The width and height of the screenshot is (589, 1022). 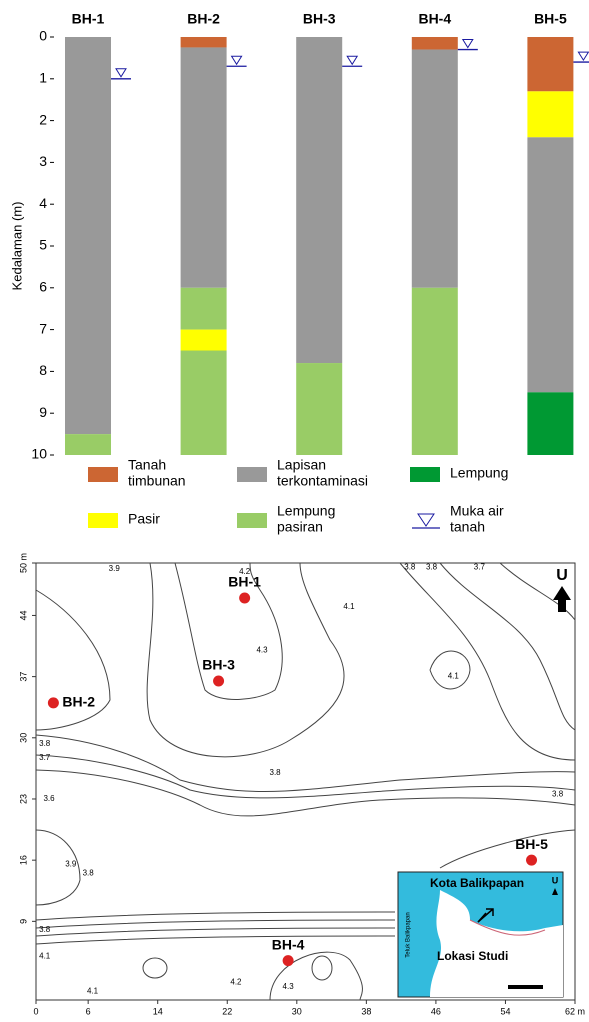 I want to click on x-tick-label: 0, so click(x=35, y=1011).